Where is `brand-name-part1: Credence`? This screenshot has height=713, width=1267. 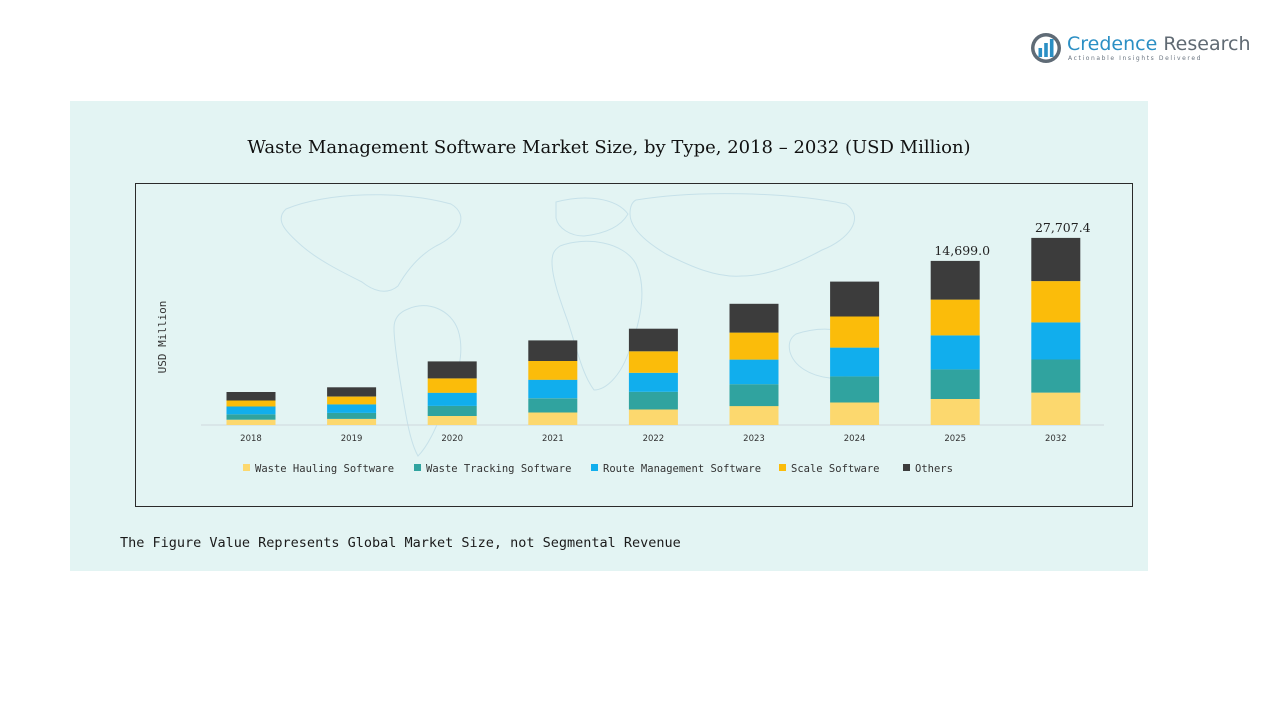
brand-name-part1: Credence is located at coordinates (1112, 44).